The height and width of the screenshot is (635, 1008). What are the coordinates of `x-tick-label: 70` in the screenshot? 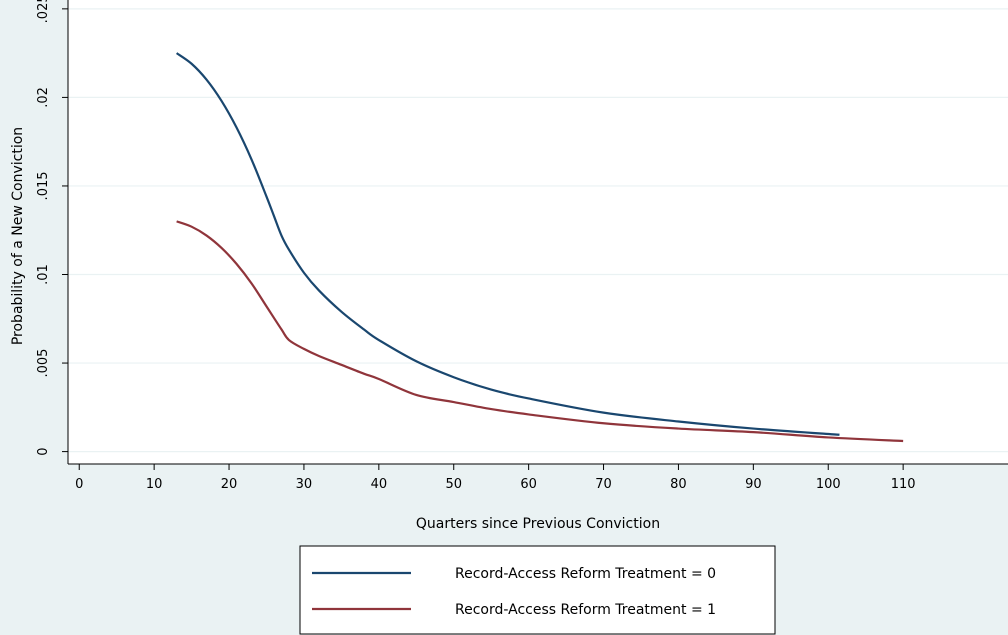 It's located at (603, 484).